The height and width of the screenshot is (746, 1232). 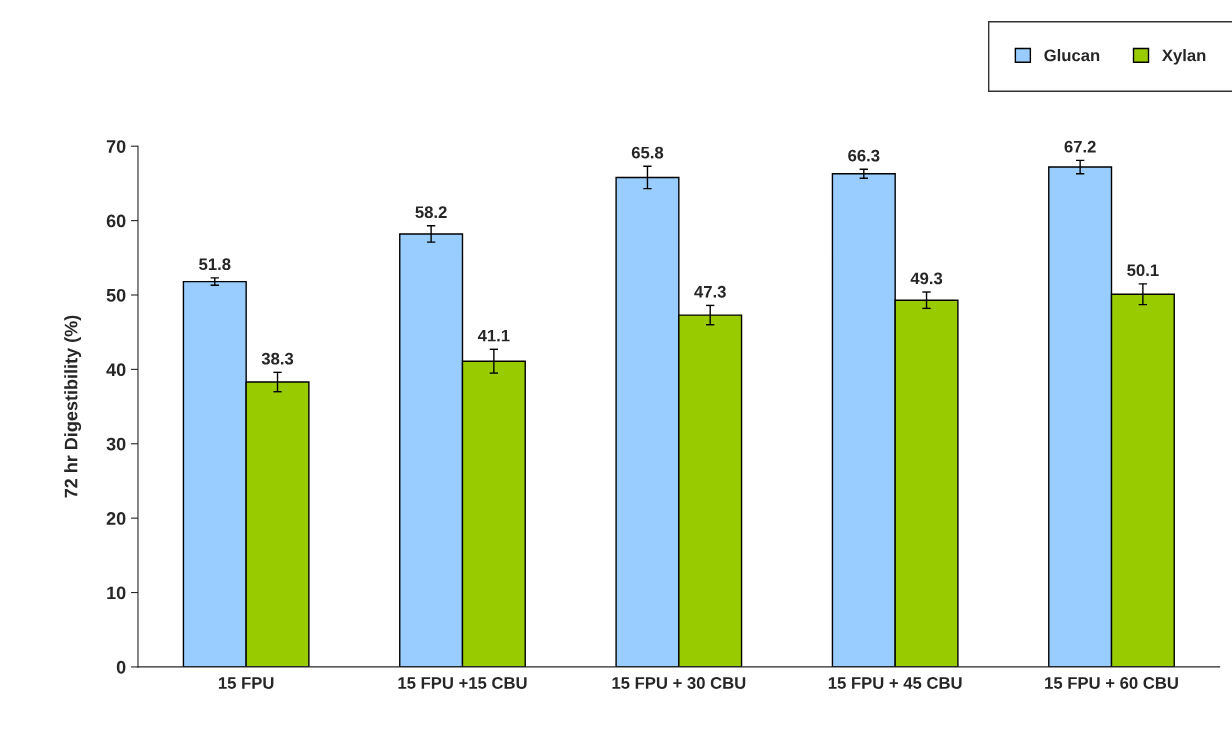 I want to click on data-label: 58.2, so click(x=431, y=212).